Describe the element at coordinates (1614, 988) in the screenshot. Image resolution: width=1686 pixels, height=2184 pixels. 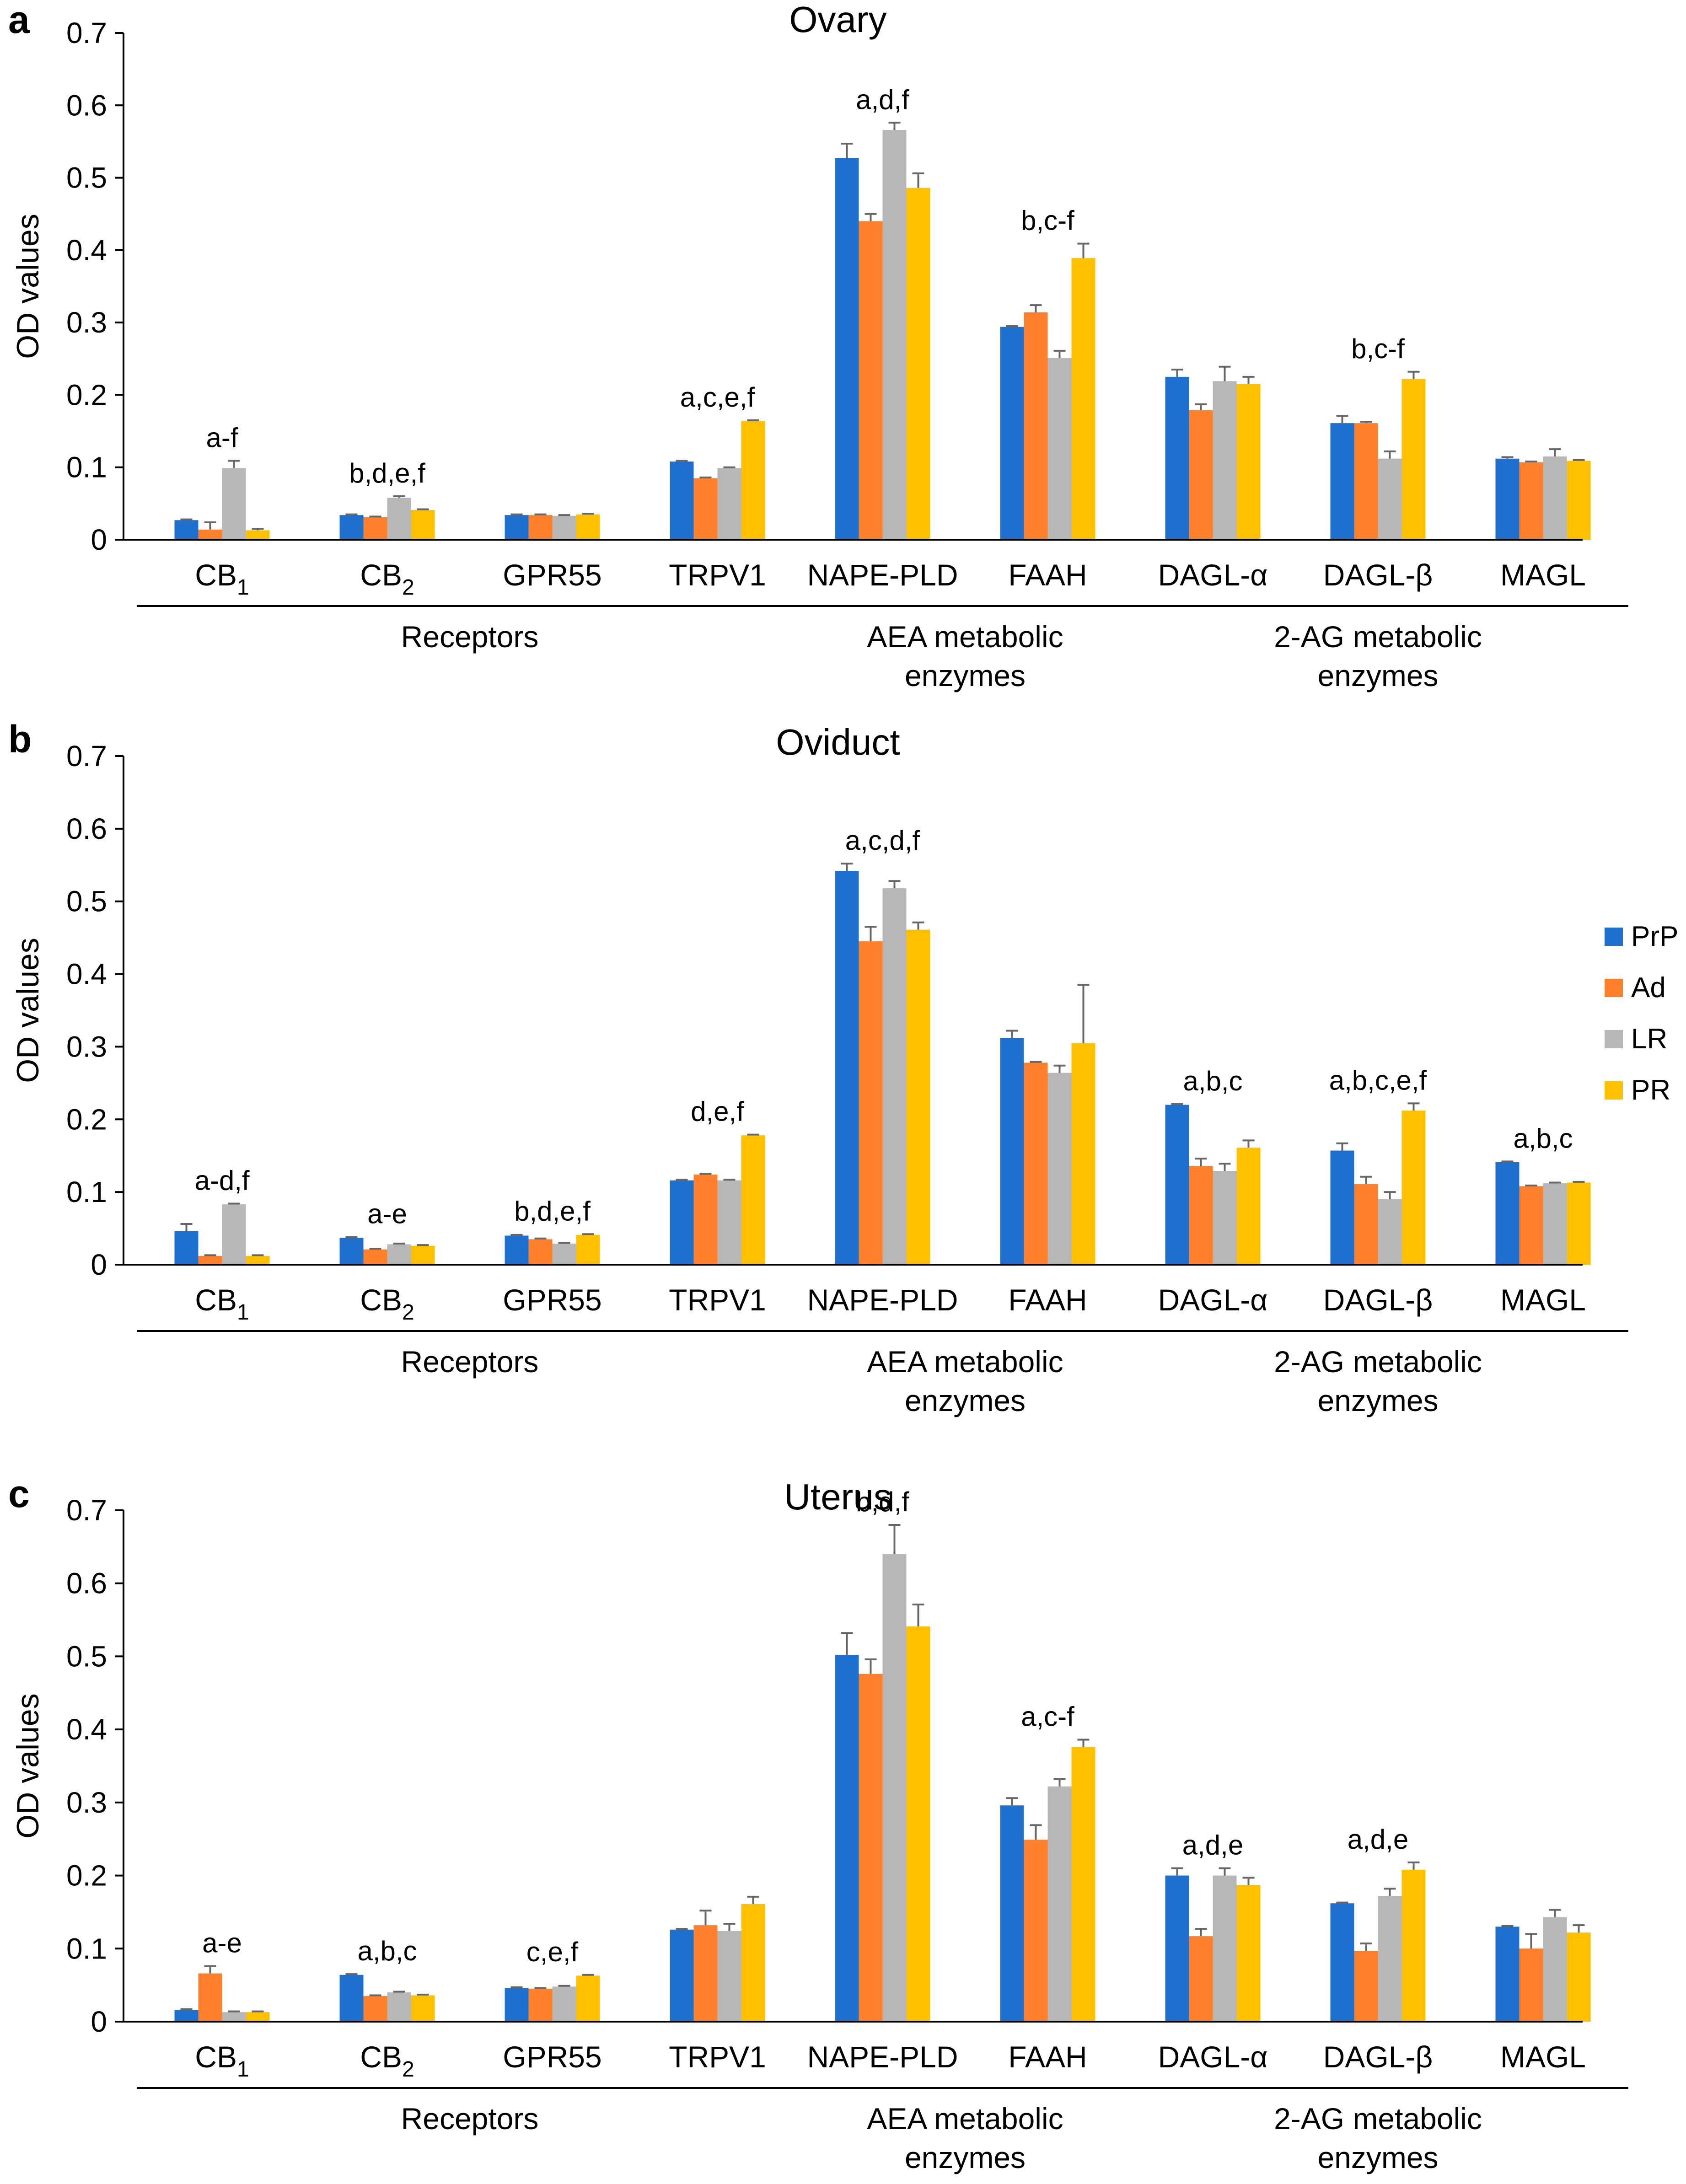
I see `legend-swatch-ad` at that location.